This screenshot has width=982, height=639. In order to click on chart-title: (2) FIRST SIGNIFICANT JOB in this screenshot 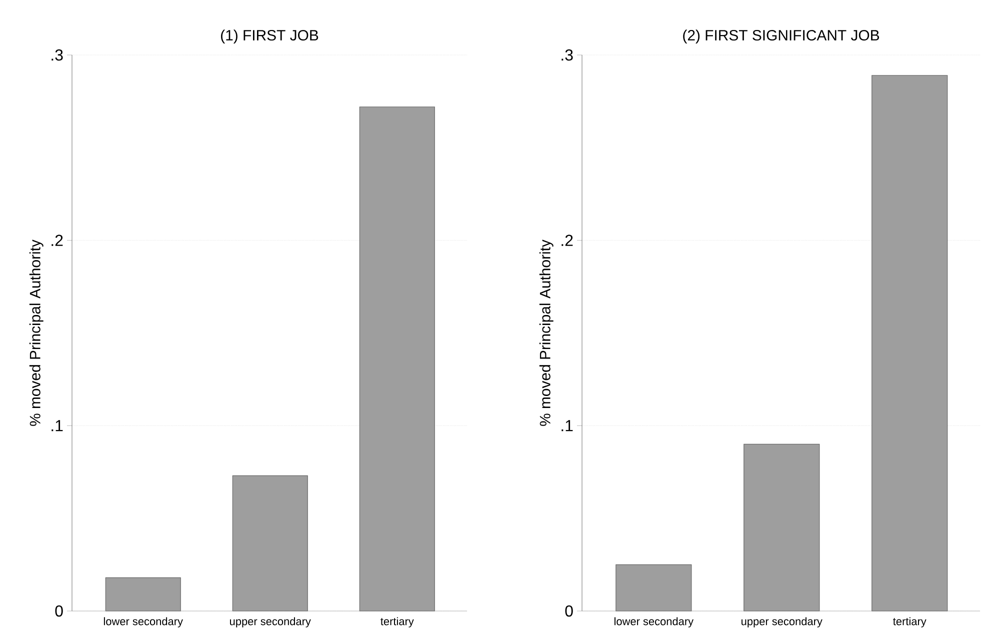, I will do `click(781, 37)`.